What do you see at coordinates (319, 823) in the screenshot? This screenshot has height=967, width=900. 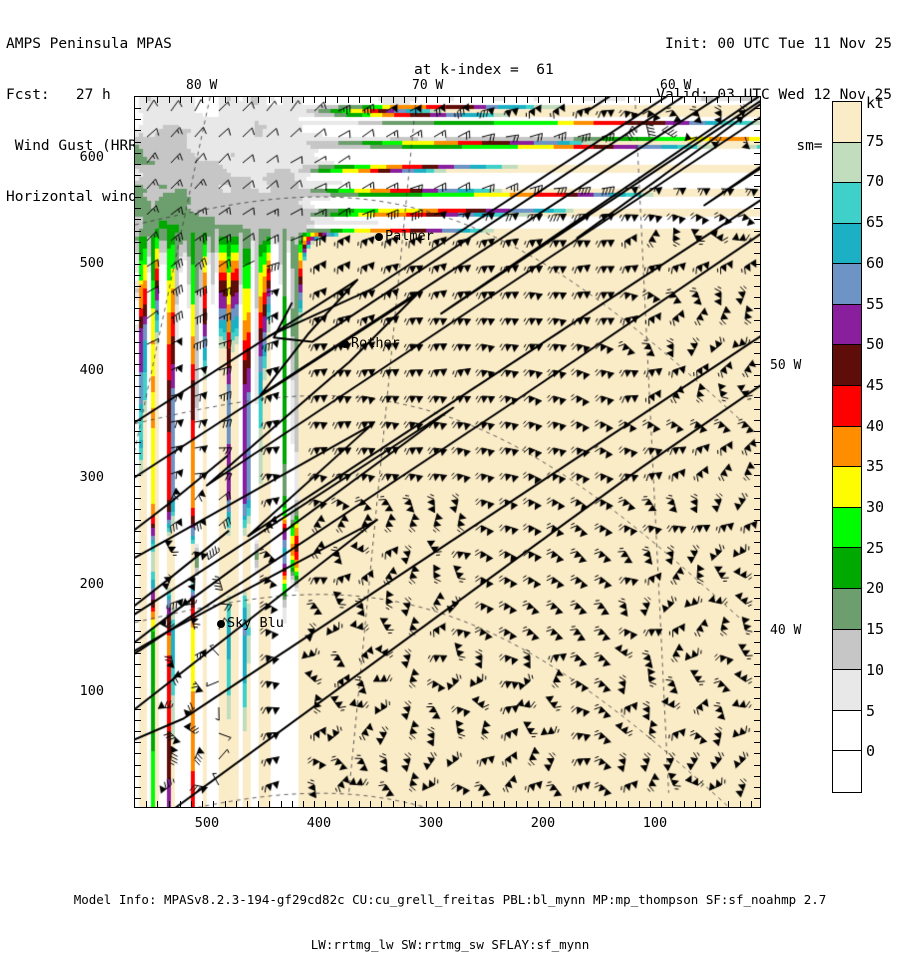 I see `x-tick-400: 400` at bounding box center [319, 823].